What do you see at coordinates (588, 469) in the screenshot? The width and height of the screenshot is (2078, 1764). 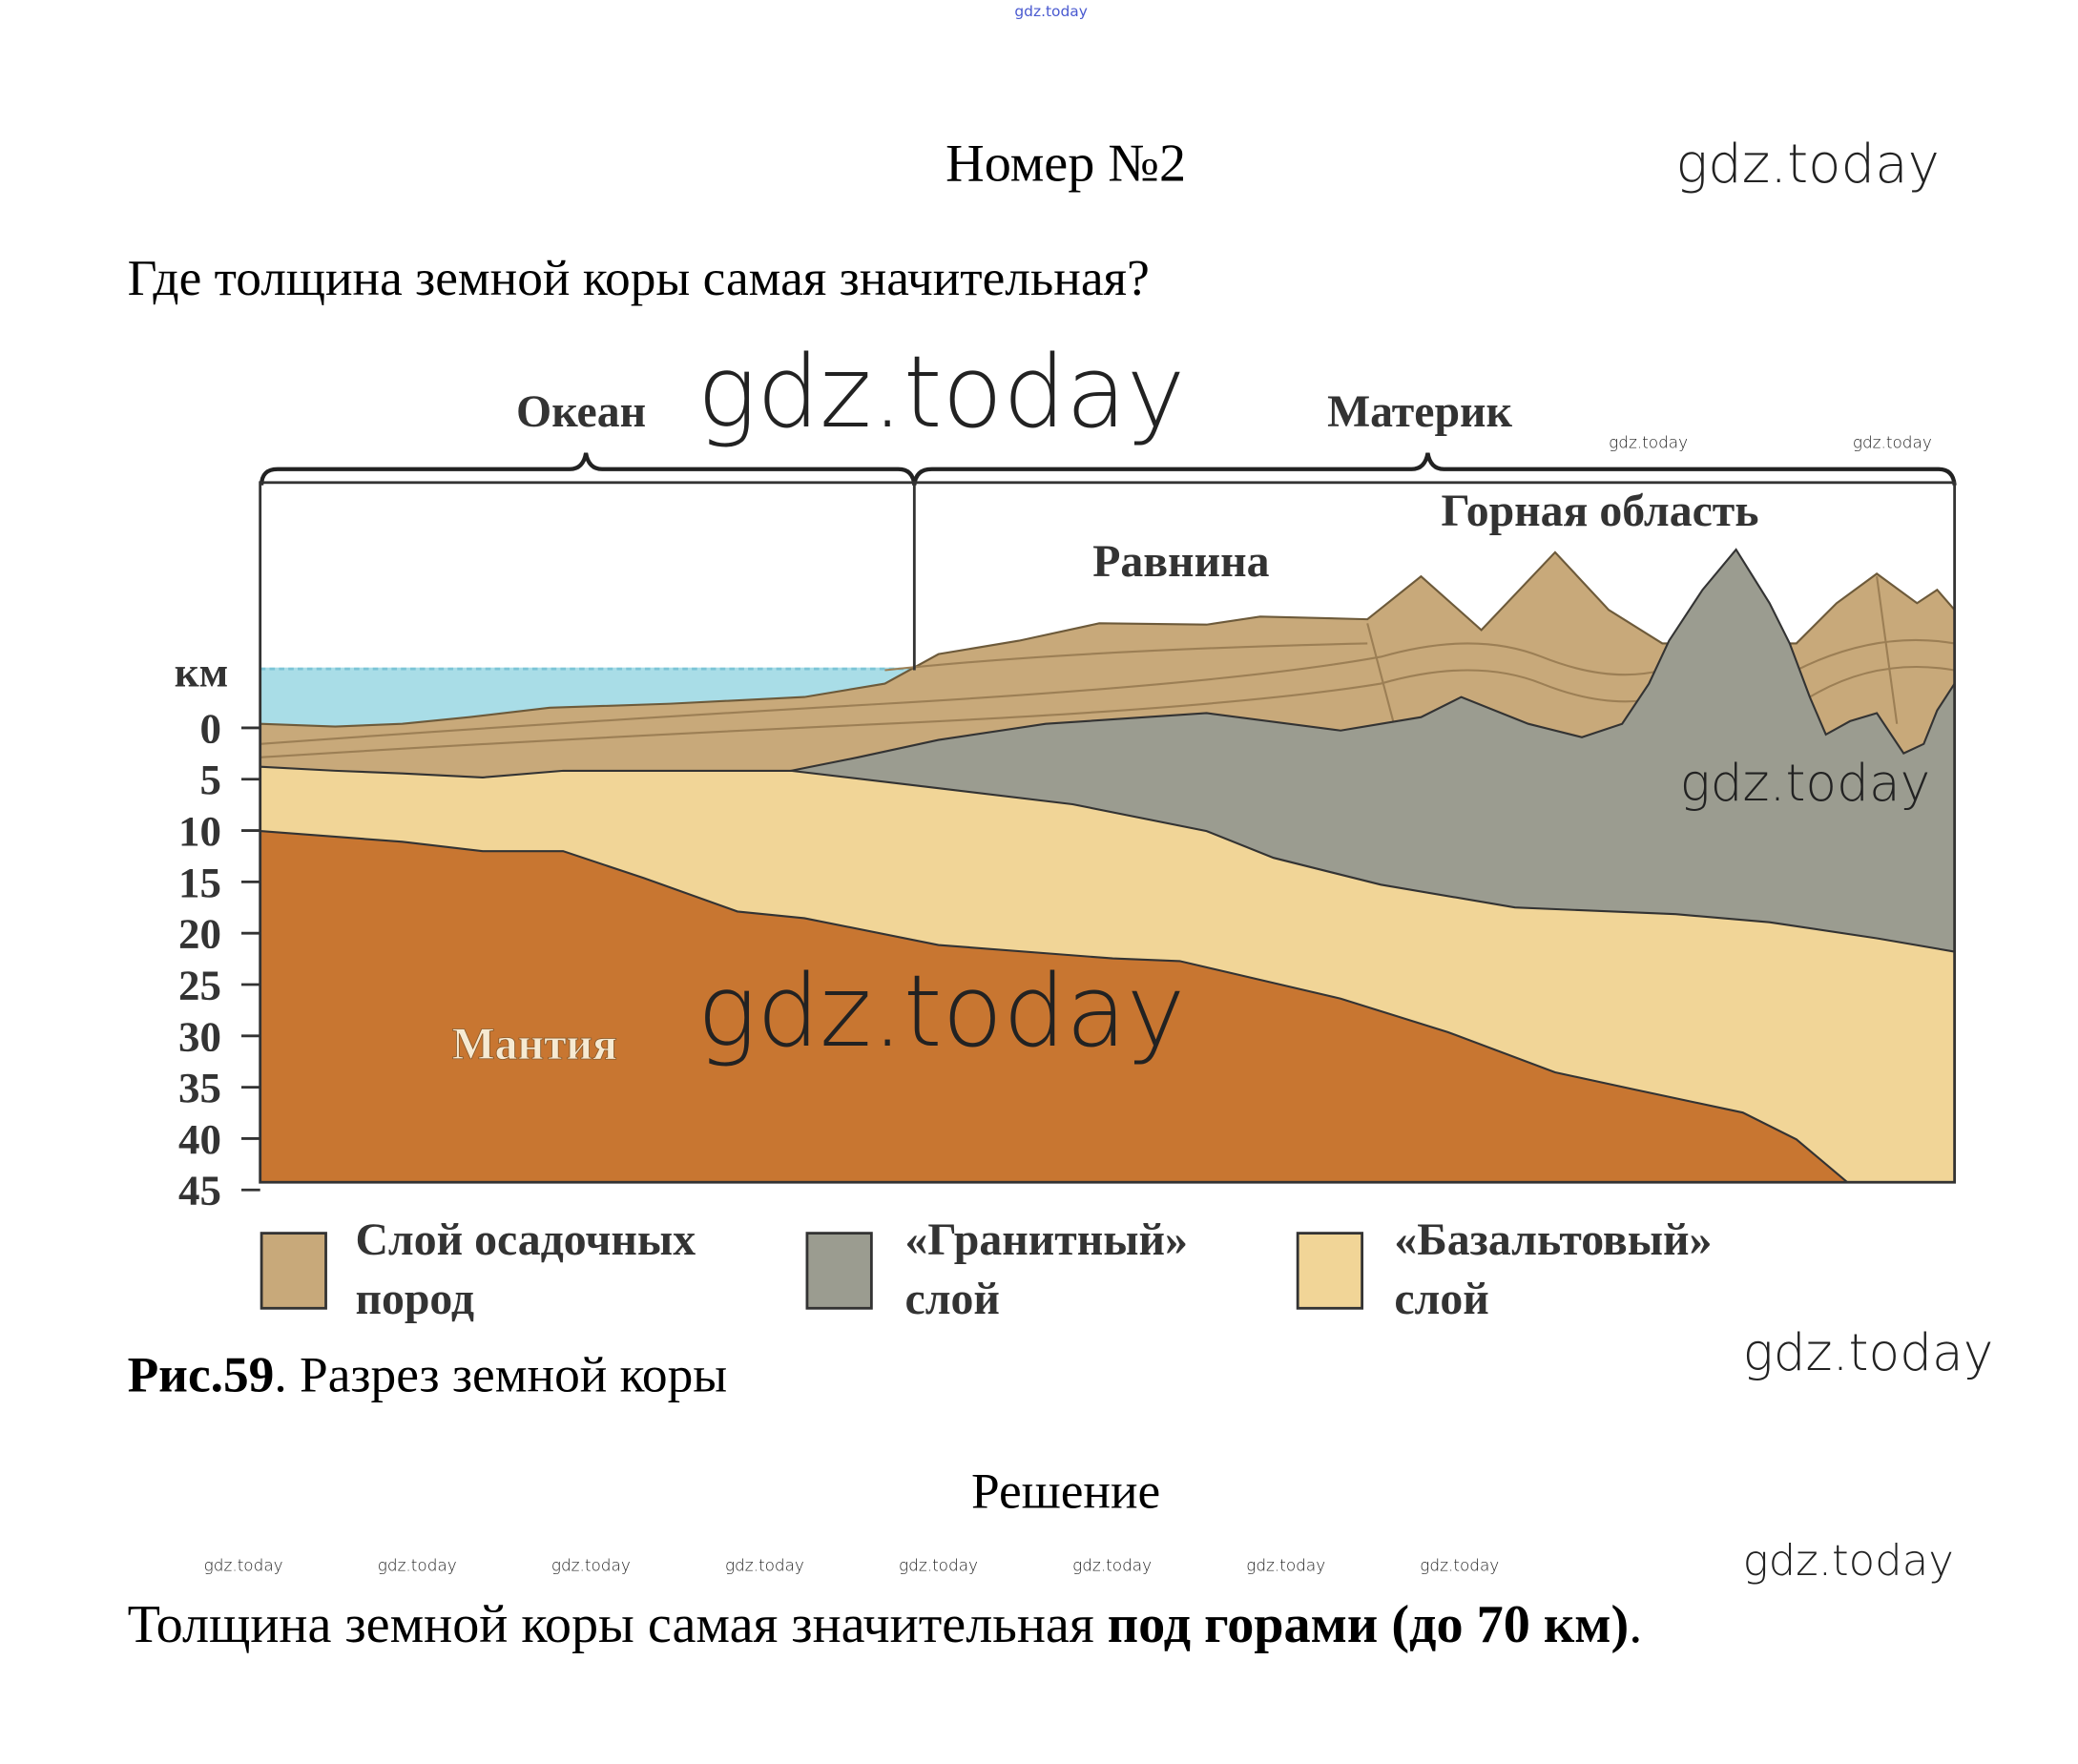 I see `ocean-bracket` at bounding box center [588, 469].